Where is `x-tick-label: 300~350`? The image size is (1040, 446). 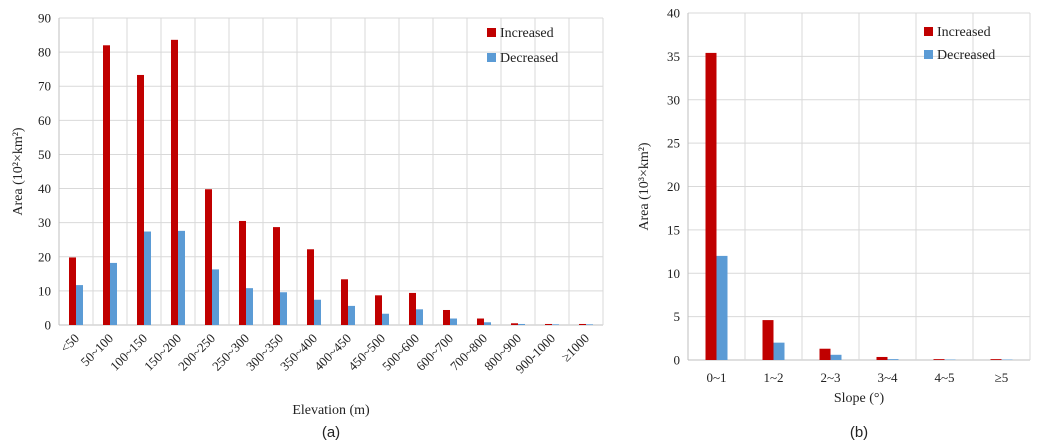
x-tick-label: 300~350 is located at coordinates (264, 352).